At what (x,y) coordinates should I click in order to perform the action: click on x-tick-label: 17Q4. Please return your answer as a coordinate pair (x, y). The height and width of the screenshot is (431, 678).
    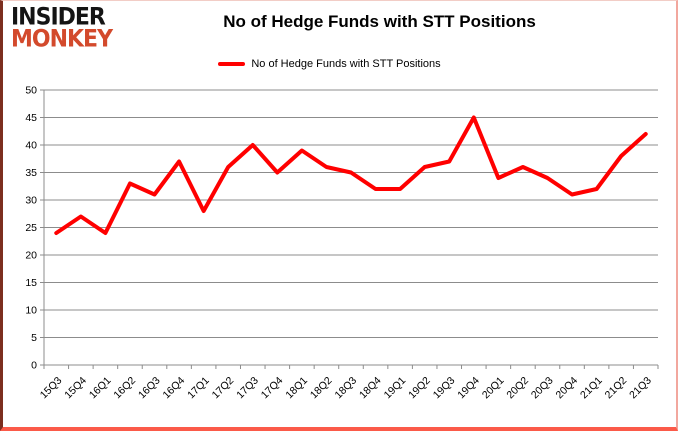
    Looking at the image, I should click on (272, 388).